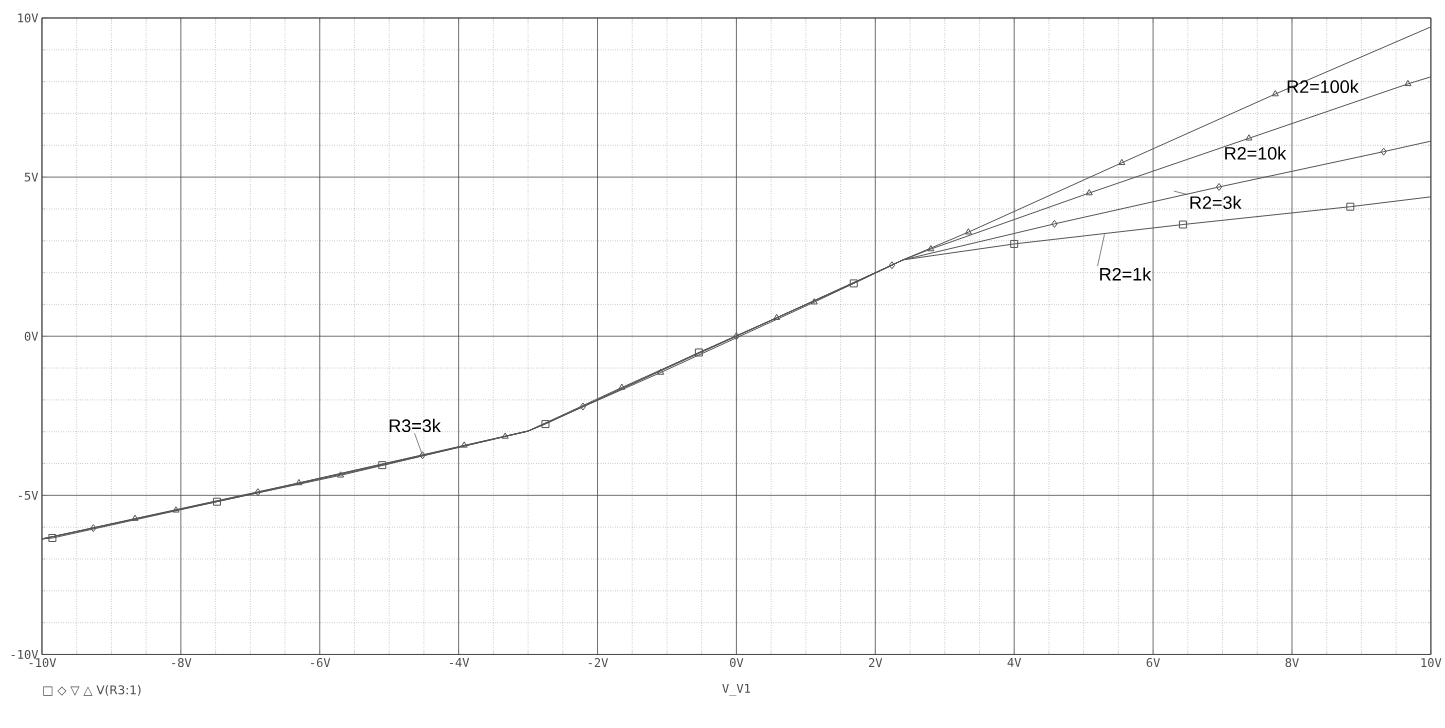  What do you see at coordinates (1323, 86) in the screenshot?
I see `series-label: R2=100k` at bounding box center [1323, 86].